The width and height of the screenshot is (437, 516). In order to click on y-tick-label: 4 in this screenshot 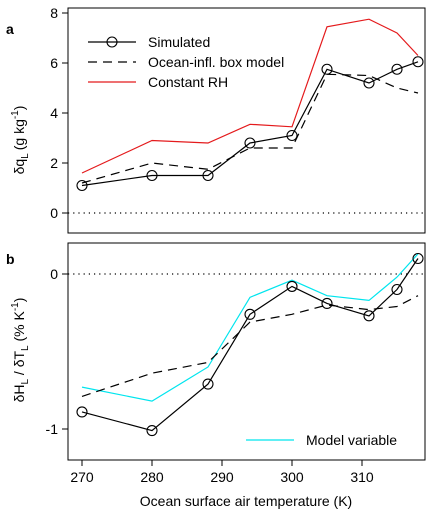, I will do `click(54, 113)`.